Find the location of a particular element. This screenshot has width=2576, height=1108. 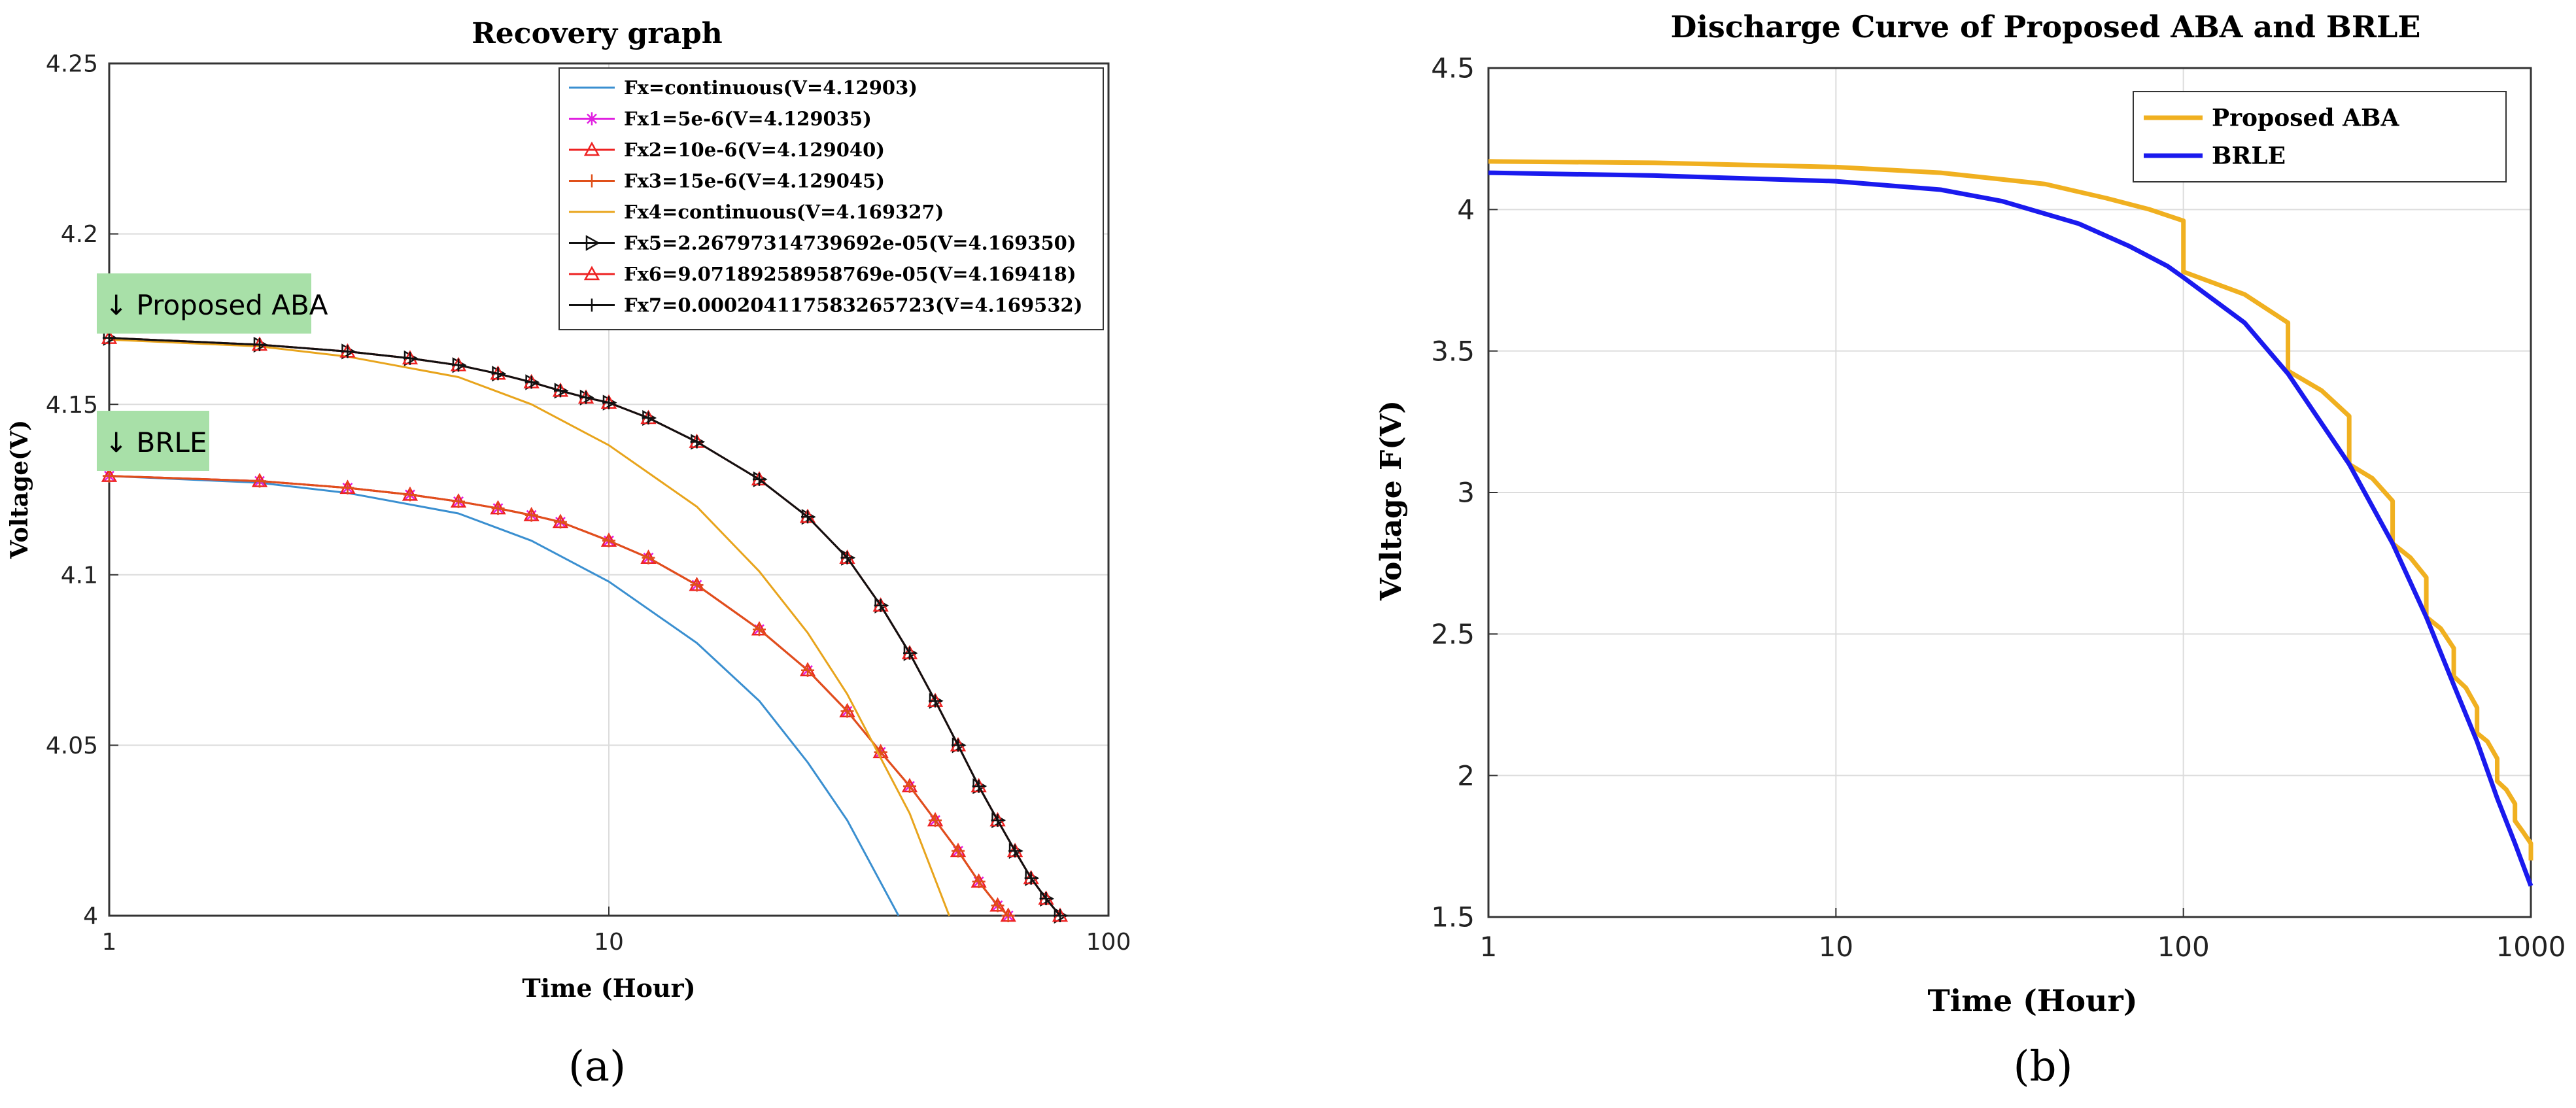

chart-b-ytick-label: 3 is located at coordinates (1466, 493).